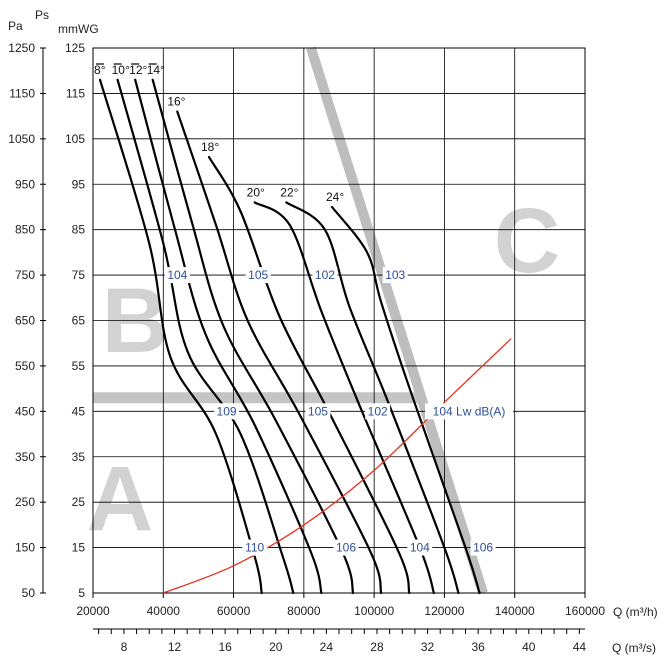 The image size is (666, 667). I want to click on left-axis-tick-label: 250, so click(25, 502).